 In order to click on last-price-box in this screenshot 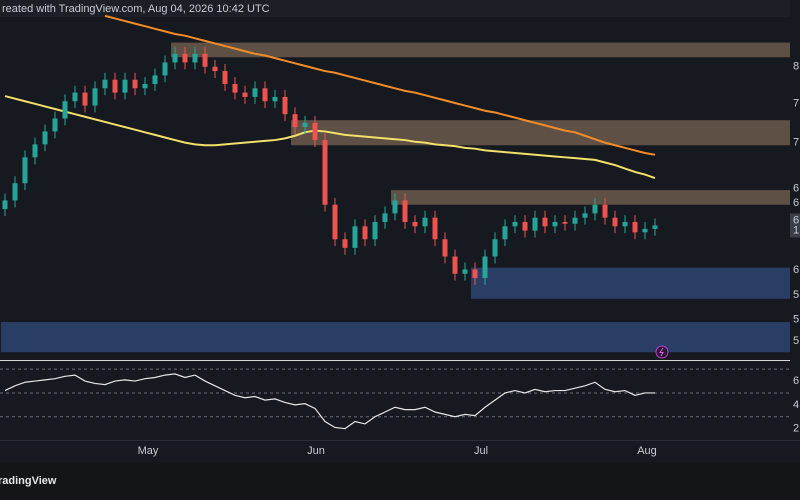, I will do `click(795, 225)`.